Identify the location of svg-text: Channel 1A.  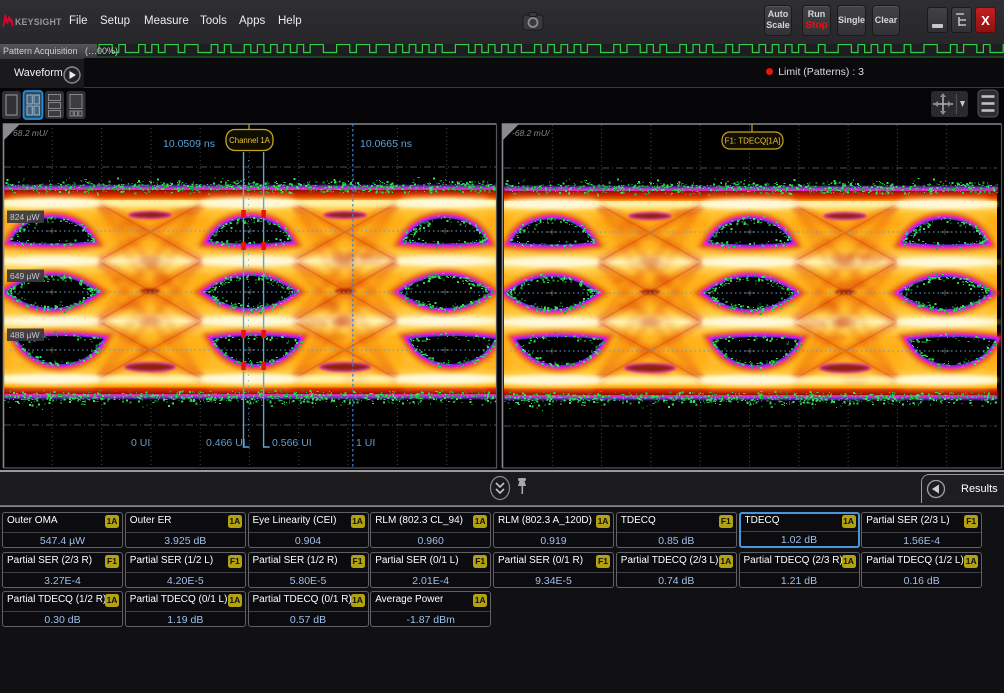
(250, 140).